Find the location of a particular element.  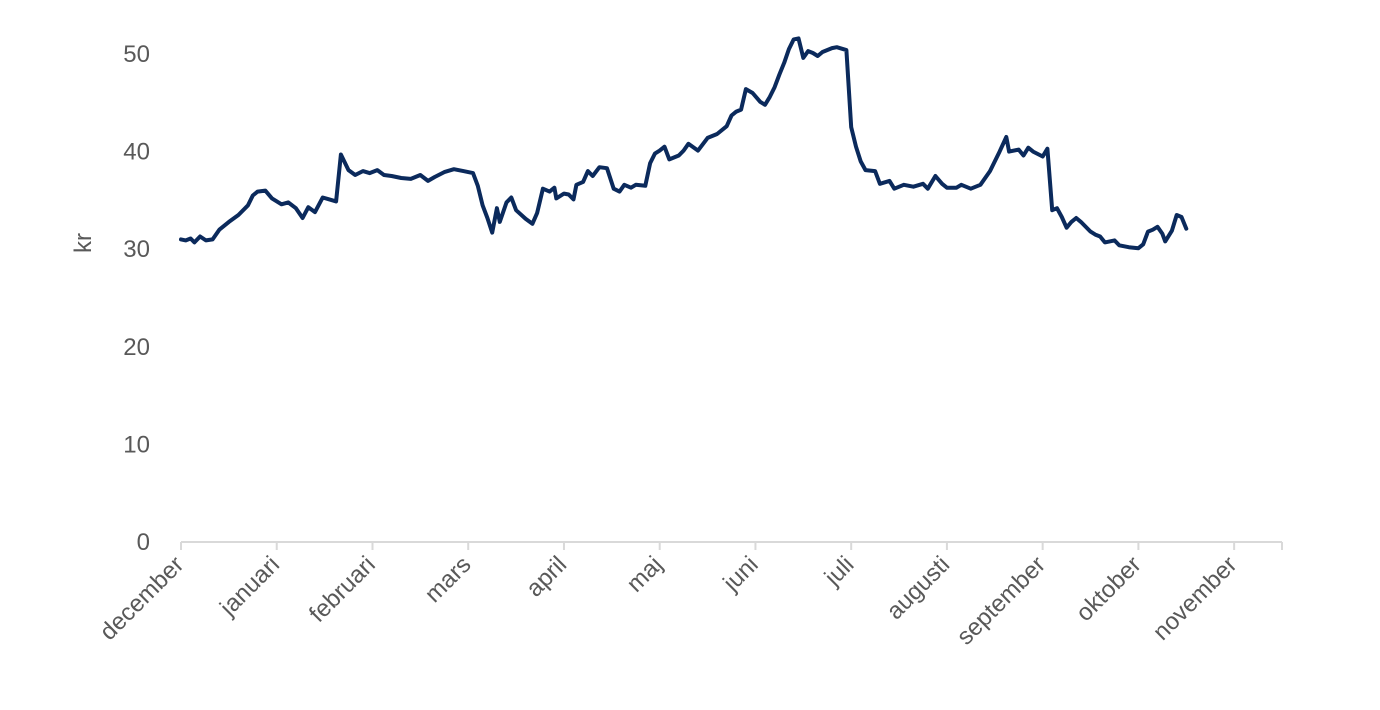

x-tick-label: augusti is located at coordinates (918, 588).